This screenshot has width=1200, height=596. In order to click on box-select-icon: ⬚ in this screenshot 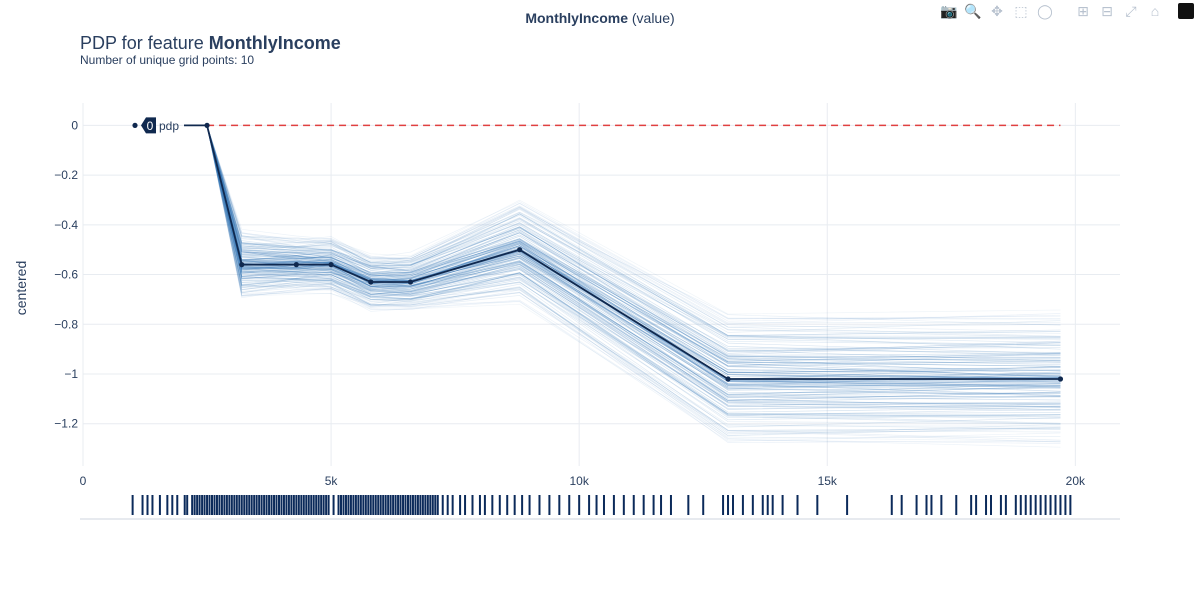, I will do `click(1021, 10)`.